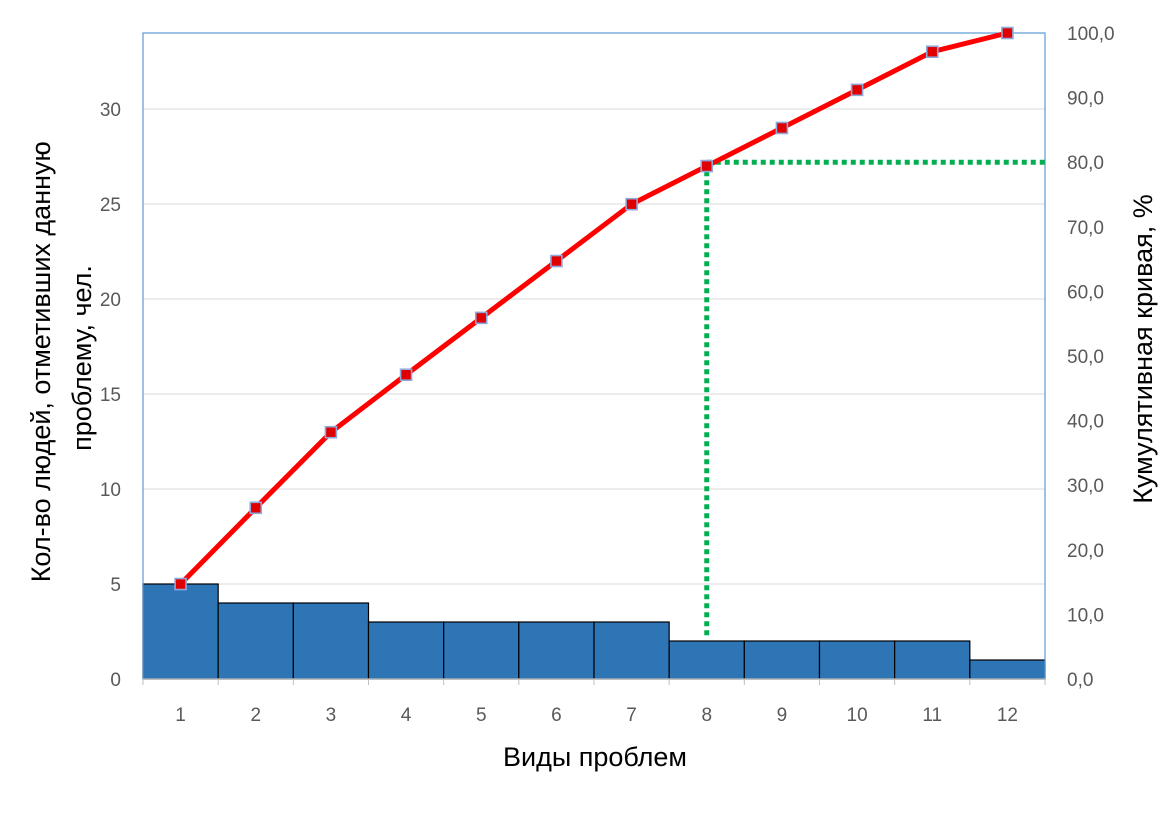 The height and width of the screenshot is (827, 1174). What do you see at coordinates (255, 715) in the screenshot?
I see `x-tick-label-2: 2` at bounding box center [255, 715].